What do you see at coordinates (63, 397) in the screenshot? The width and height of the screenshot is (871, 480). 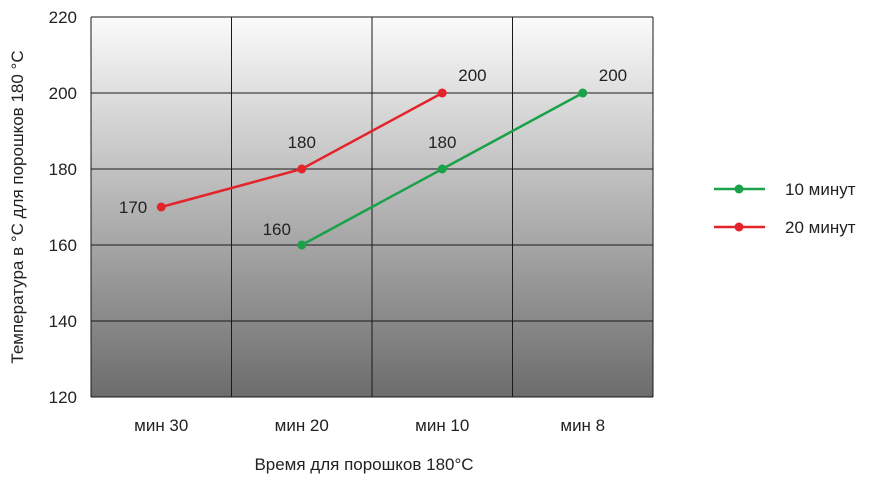 I see `y-tick-label: 120` at bounding box center [63, 397].